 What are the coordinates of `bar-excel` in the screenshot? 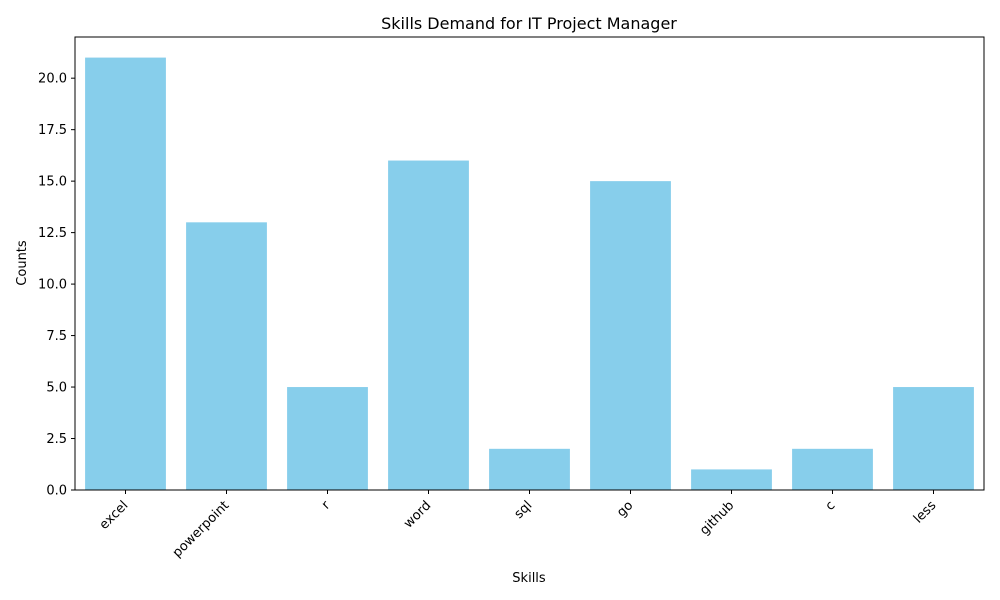 It's located at (125, 273).